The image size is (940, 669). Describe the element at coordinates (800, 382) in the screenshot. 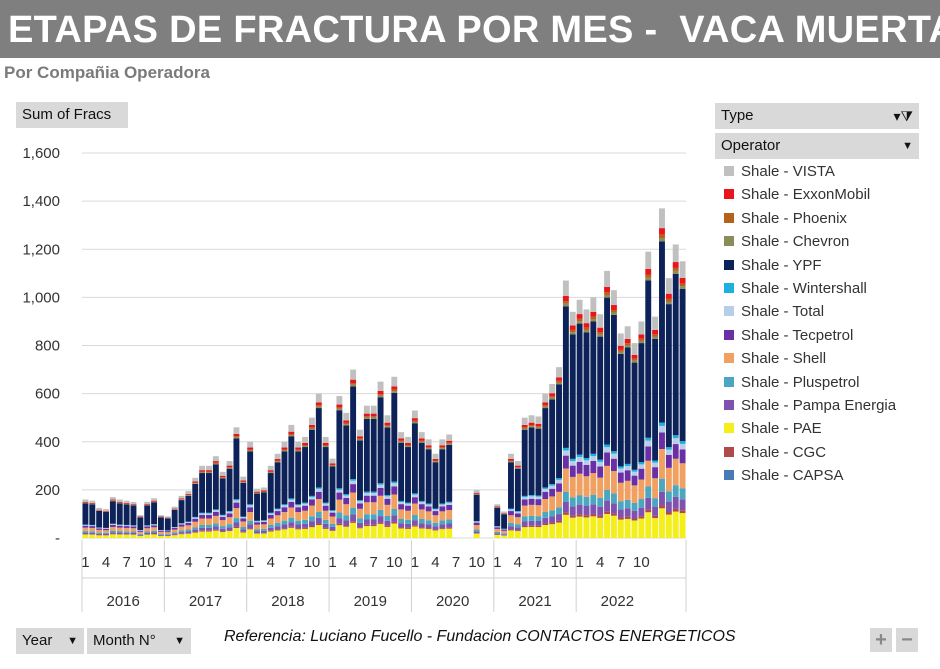

I see `legend-label: Shale - Pluspetrol` at that location.